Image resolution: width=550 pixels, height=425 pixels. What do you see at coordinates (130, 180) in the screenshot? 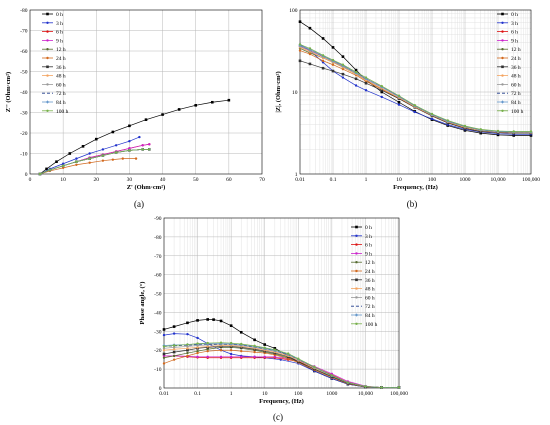
I see `x-tick-label: 30` at bounding box center [130, 180].